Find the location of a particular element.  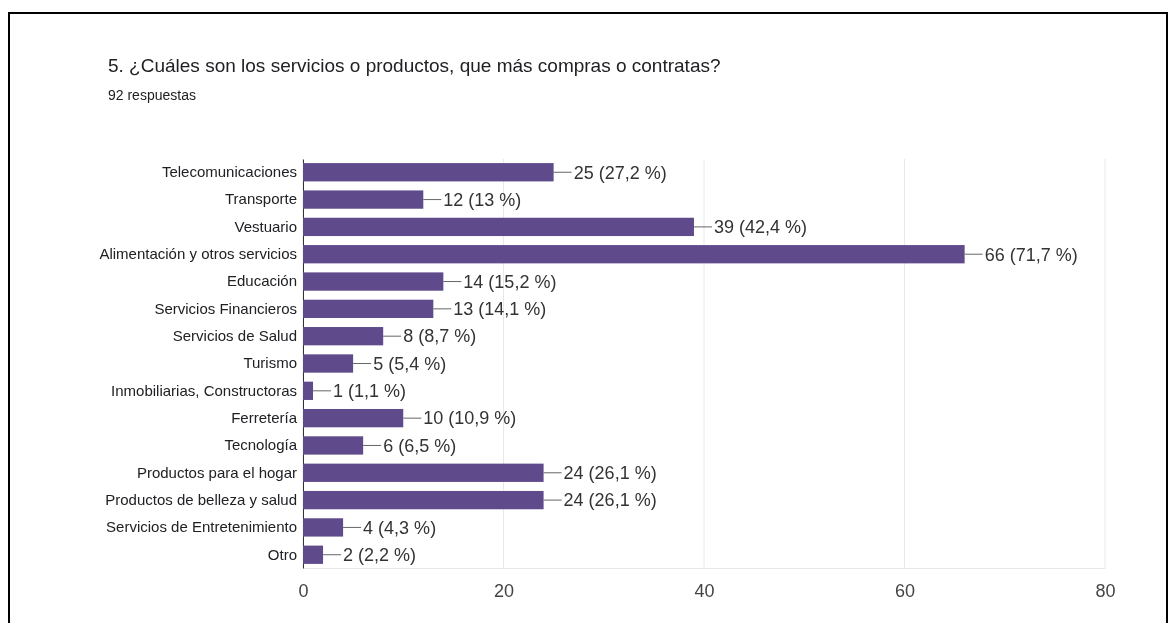

data-label: 12 (13 %) is located at coordinates (482, 199).